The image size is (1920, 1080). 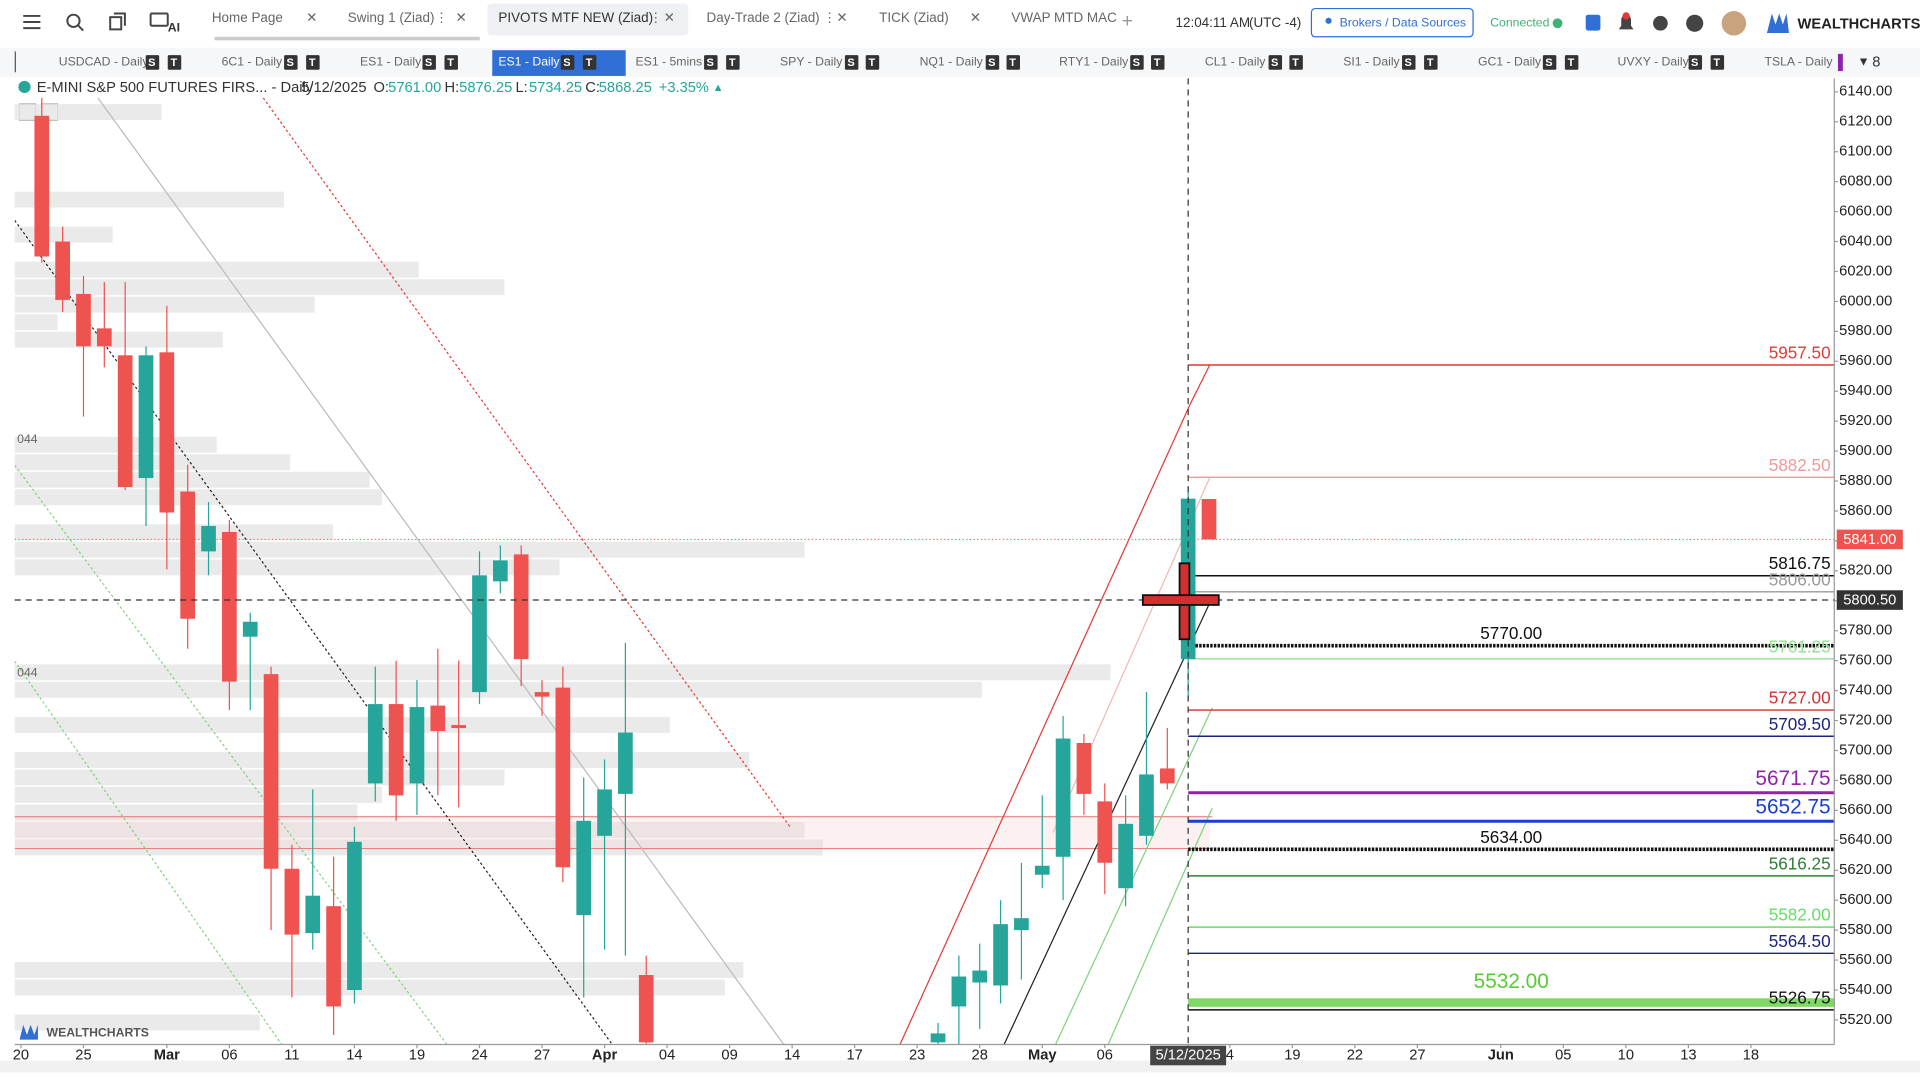 I want to click on tab: Day-Trade 2 (Ziad) ⋮ ✕, so click(x=777, y=17).